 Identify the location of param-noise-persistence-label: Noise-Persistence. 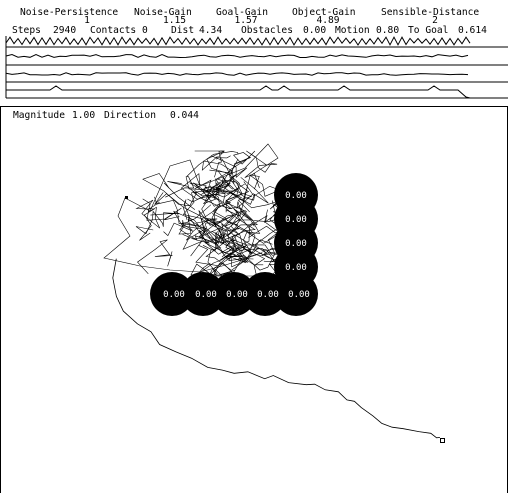
(69, 12).